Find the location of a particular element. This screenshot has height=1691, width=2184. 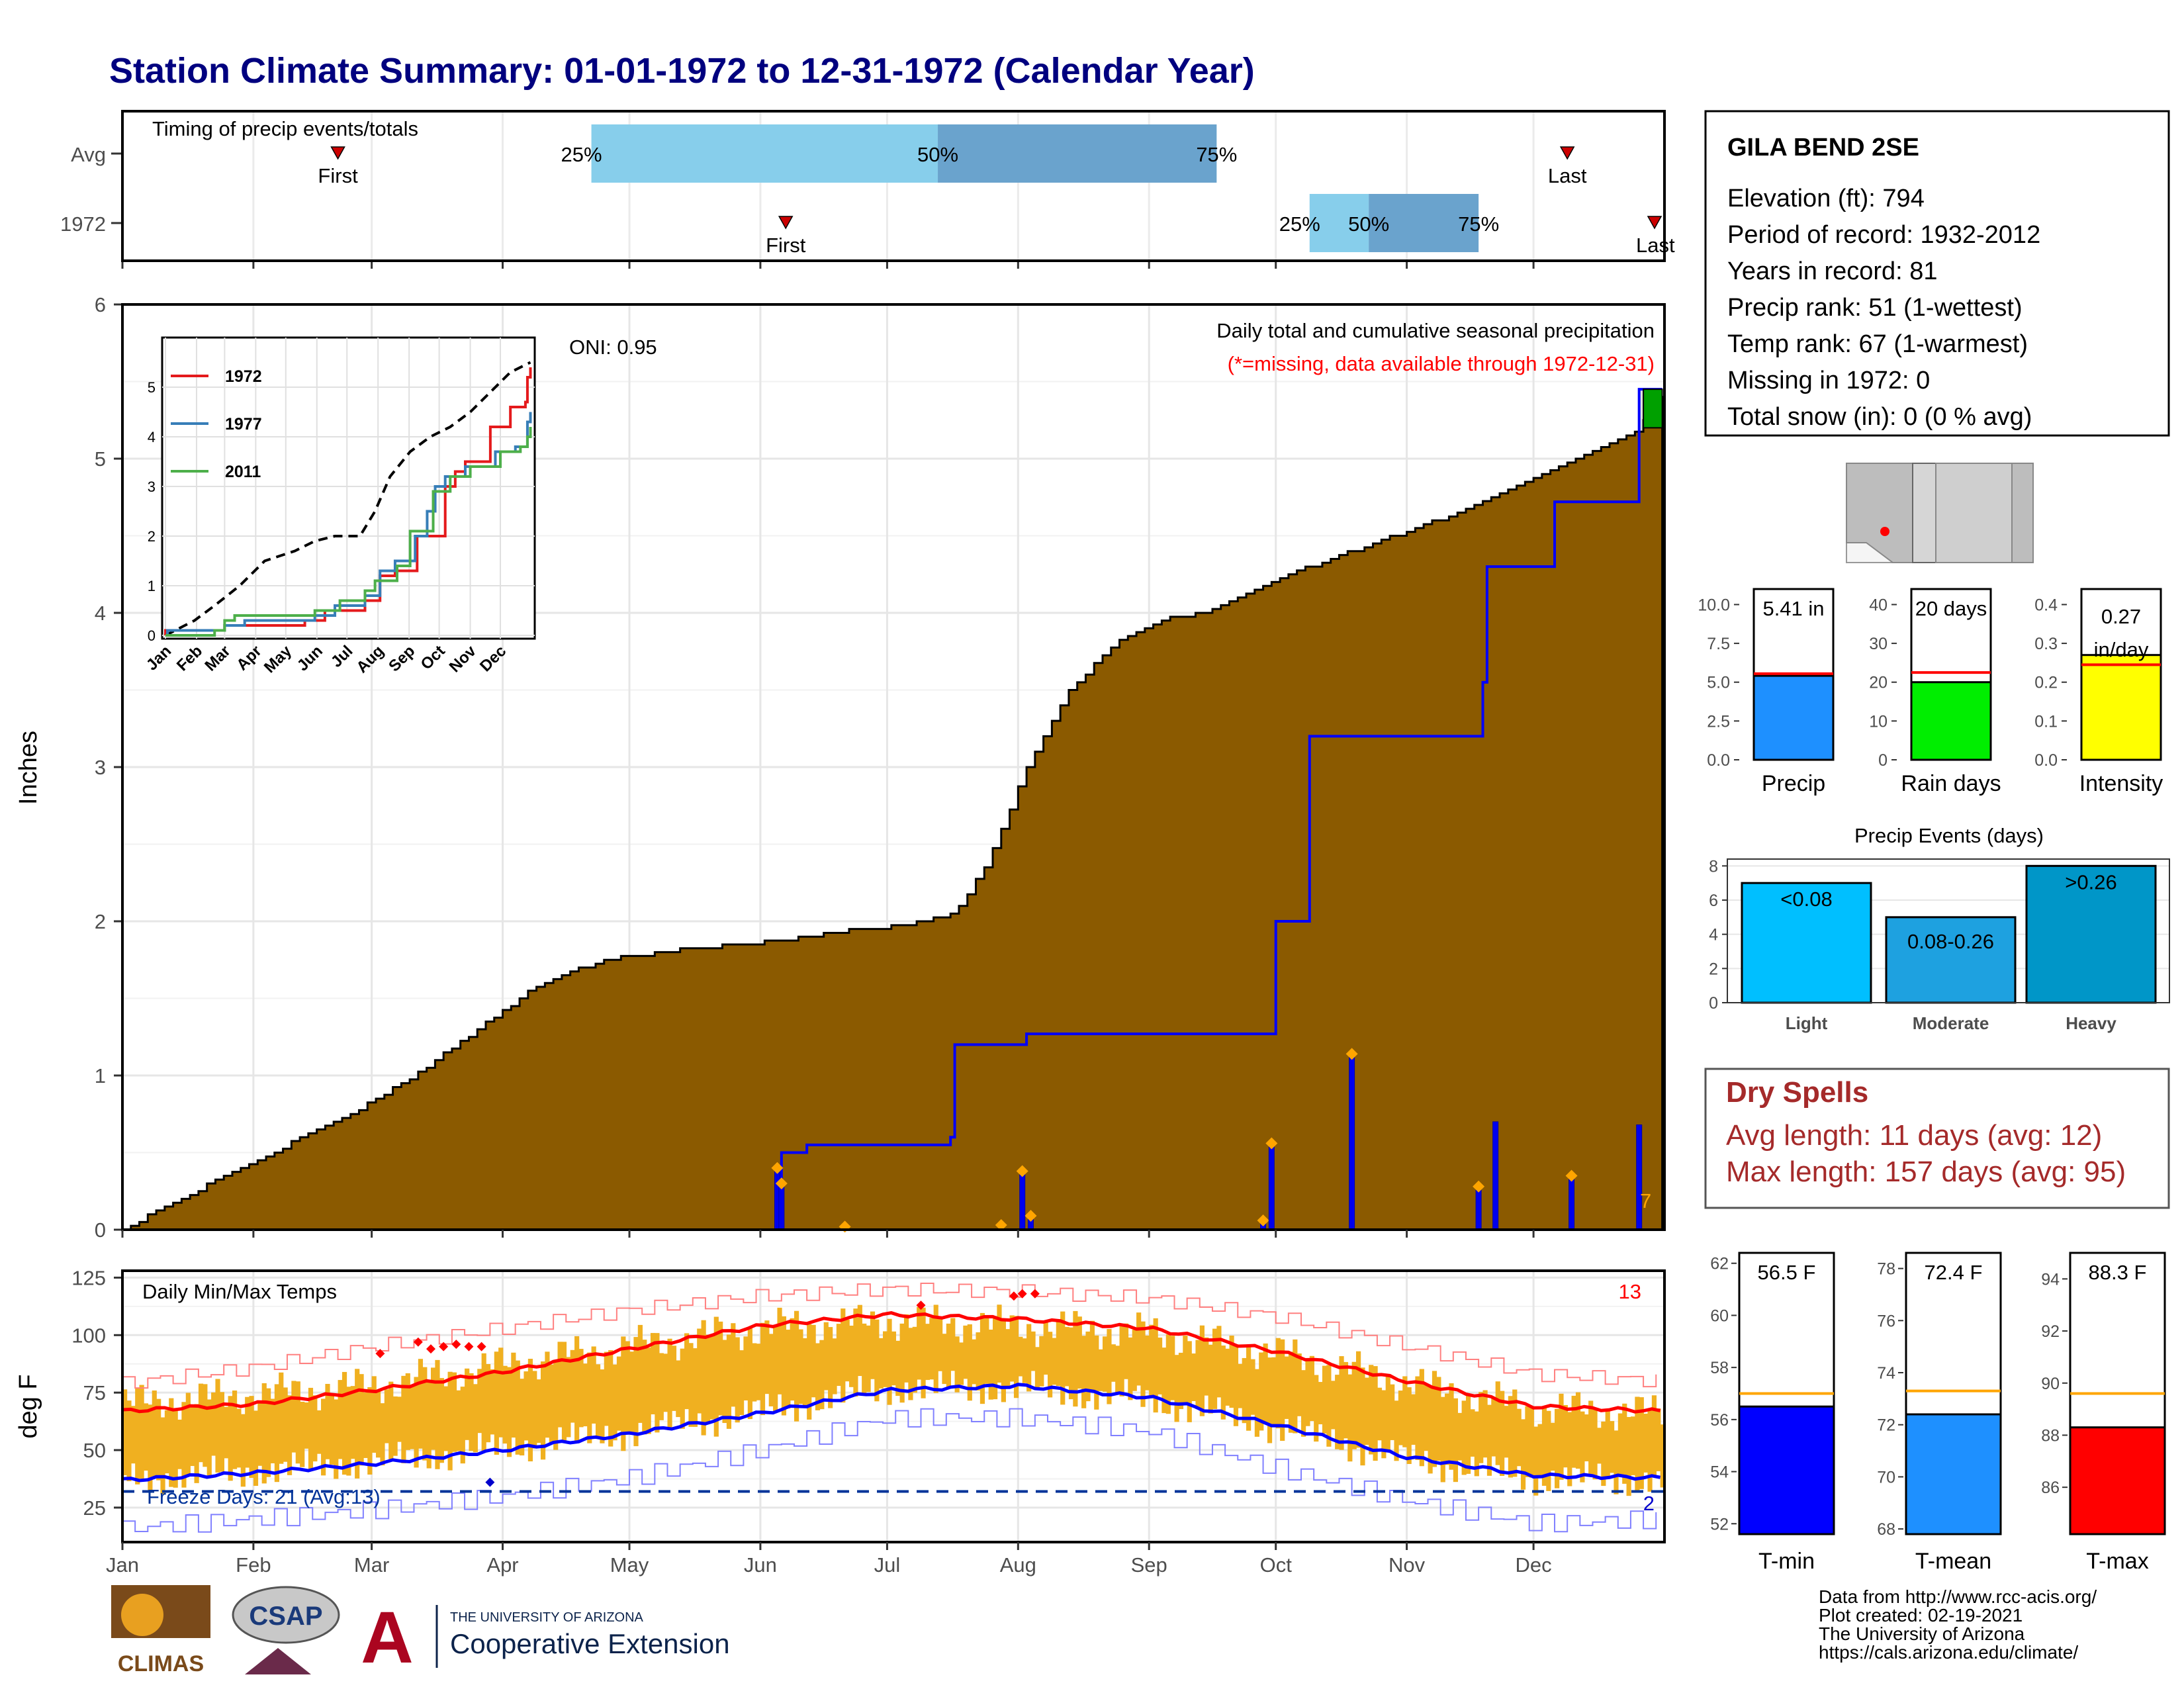

mini-bar-precip is located at coordinates (1794, 718).